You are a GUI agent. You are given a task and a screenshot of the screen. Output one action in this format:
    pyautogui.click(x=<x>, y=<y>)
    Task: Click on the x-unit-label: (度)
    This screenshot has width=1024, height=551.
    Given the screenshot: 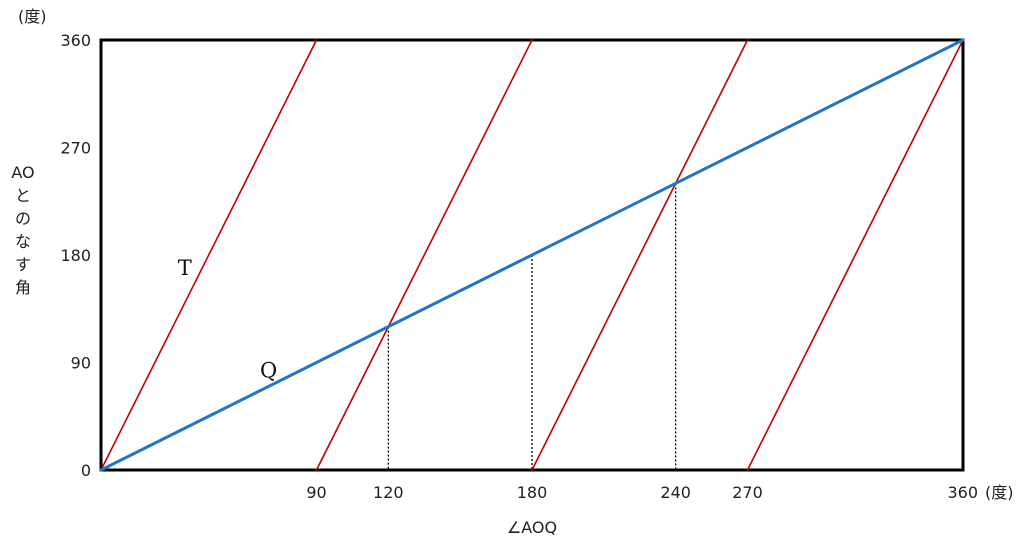 What is the action you would take?
    pyautogui.click(x=999, y=492)
    